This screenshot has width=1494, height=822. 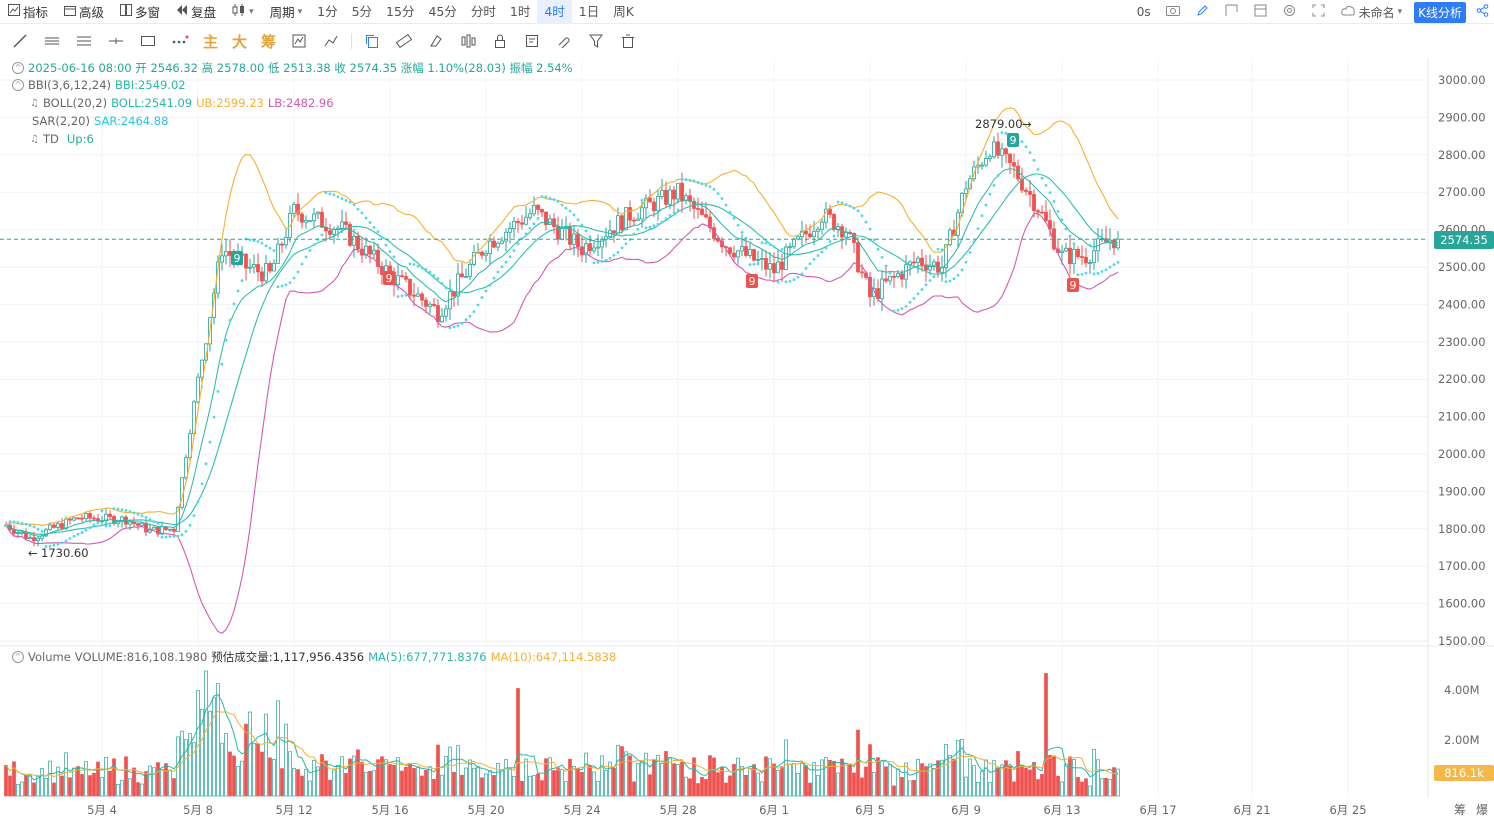 What do you see at coordinates (28, 12) in the screenshot?
I see `indicator-button: 指标` at bounding box center [28, 12].